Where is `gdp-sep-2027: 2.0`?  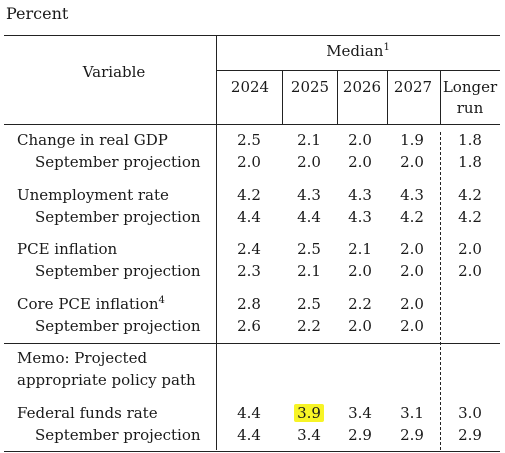 gdp-sep-2027: 2.0 is located at coordinates (412, 162).